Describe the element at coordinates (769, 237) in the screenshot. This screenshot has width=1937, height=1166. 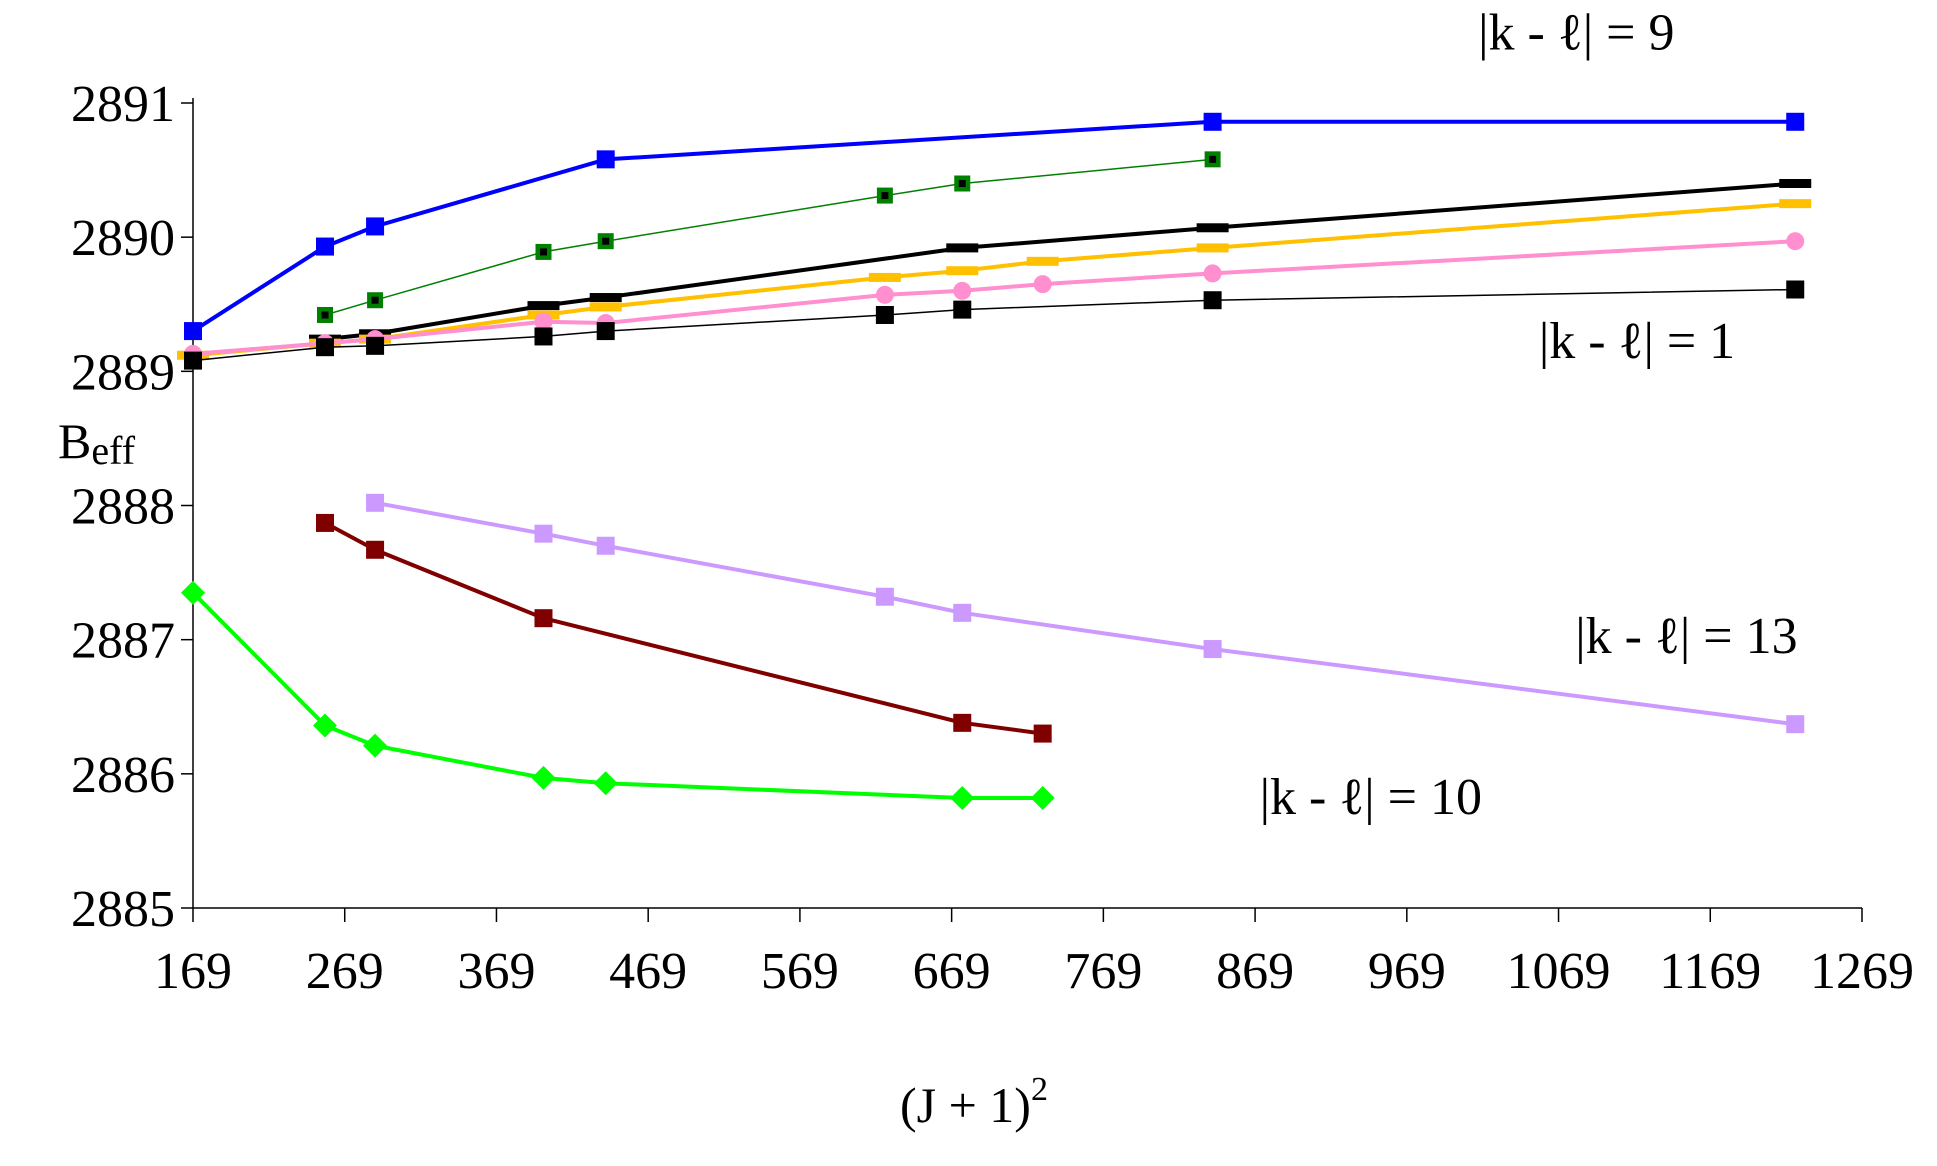
I see `series-green-square-series` at that location.